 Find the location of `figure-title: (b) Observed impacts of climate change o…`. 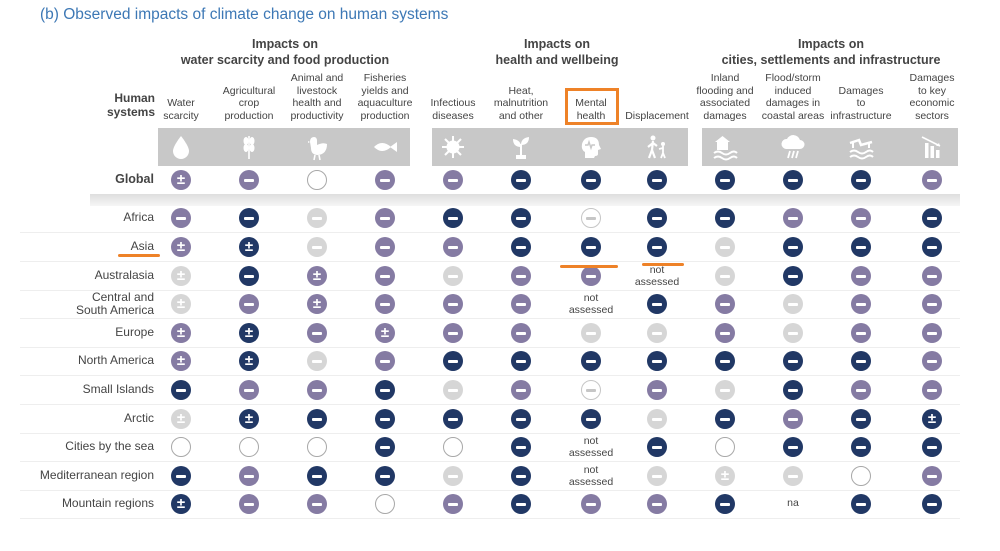

figure-title: (b) Observed impacts of climate change o… is located at coordinates (244, 14).